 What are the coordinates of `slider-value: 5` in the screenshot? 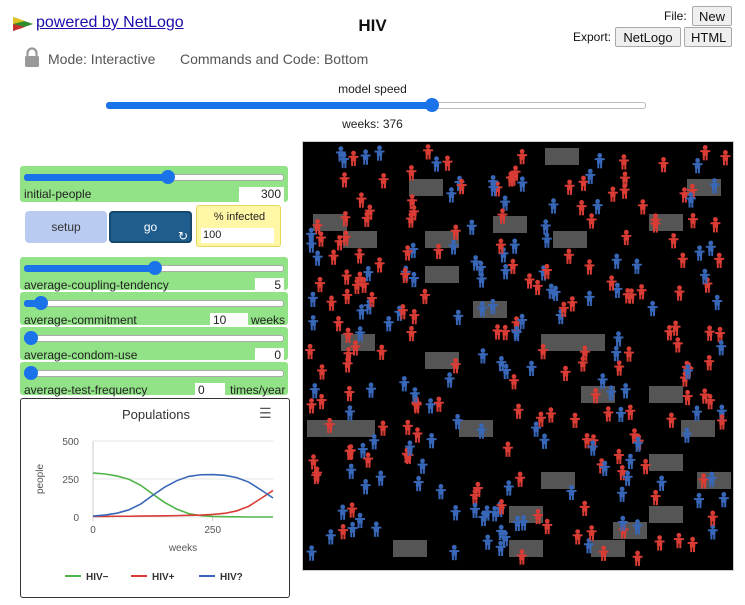 It's located at (269, 285).